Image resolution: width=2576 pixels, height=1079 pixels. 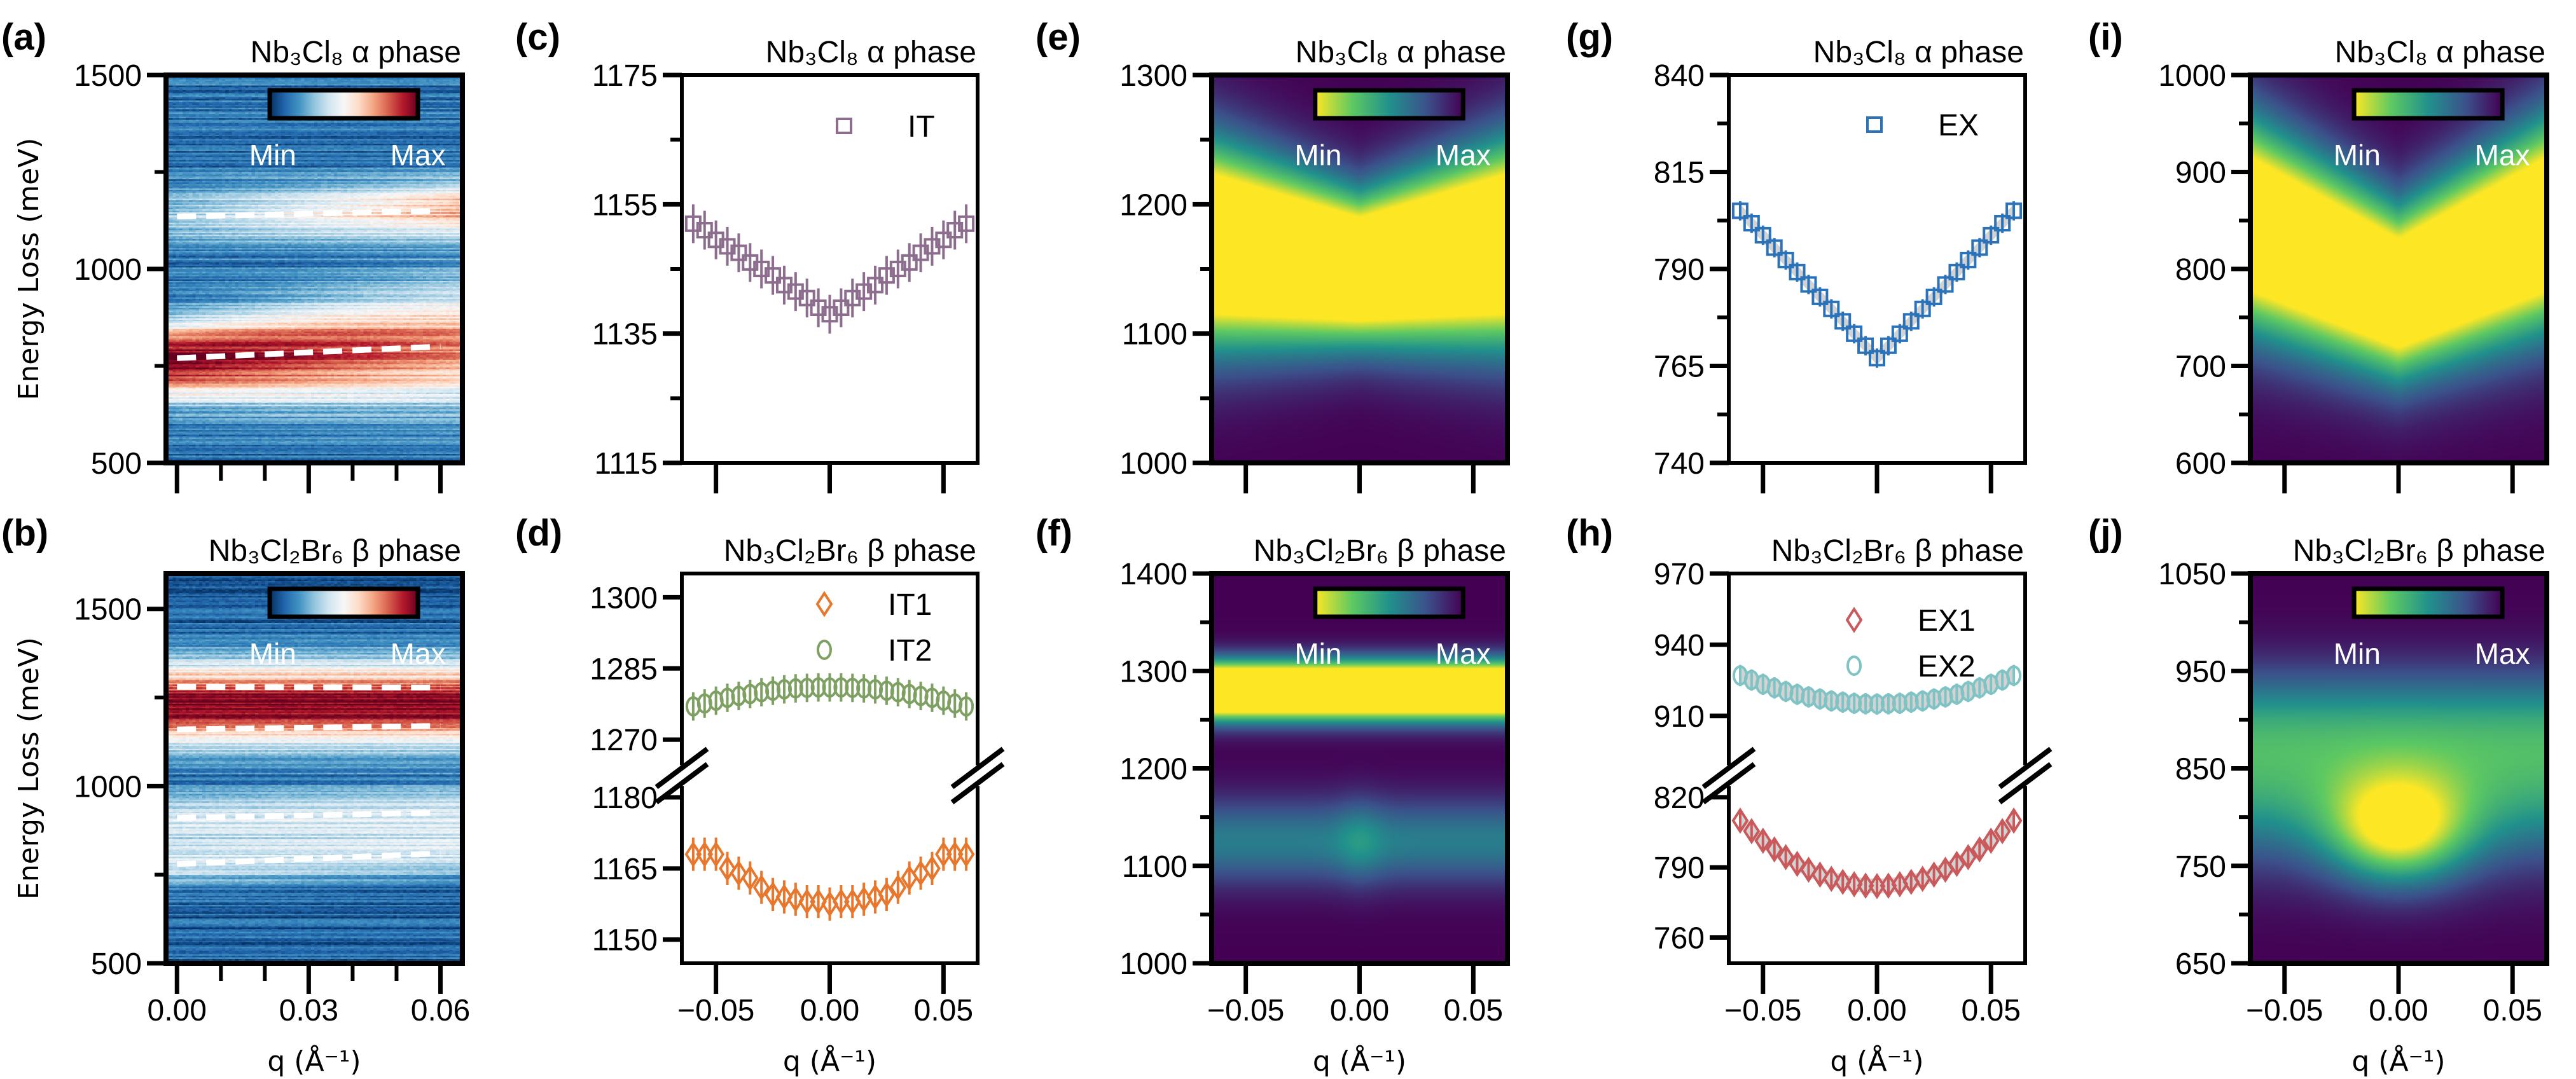 What do you see at coordinates (830, 776) in the screenshot?
I see `axis-break-gap` at bounding box center [830, 776].